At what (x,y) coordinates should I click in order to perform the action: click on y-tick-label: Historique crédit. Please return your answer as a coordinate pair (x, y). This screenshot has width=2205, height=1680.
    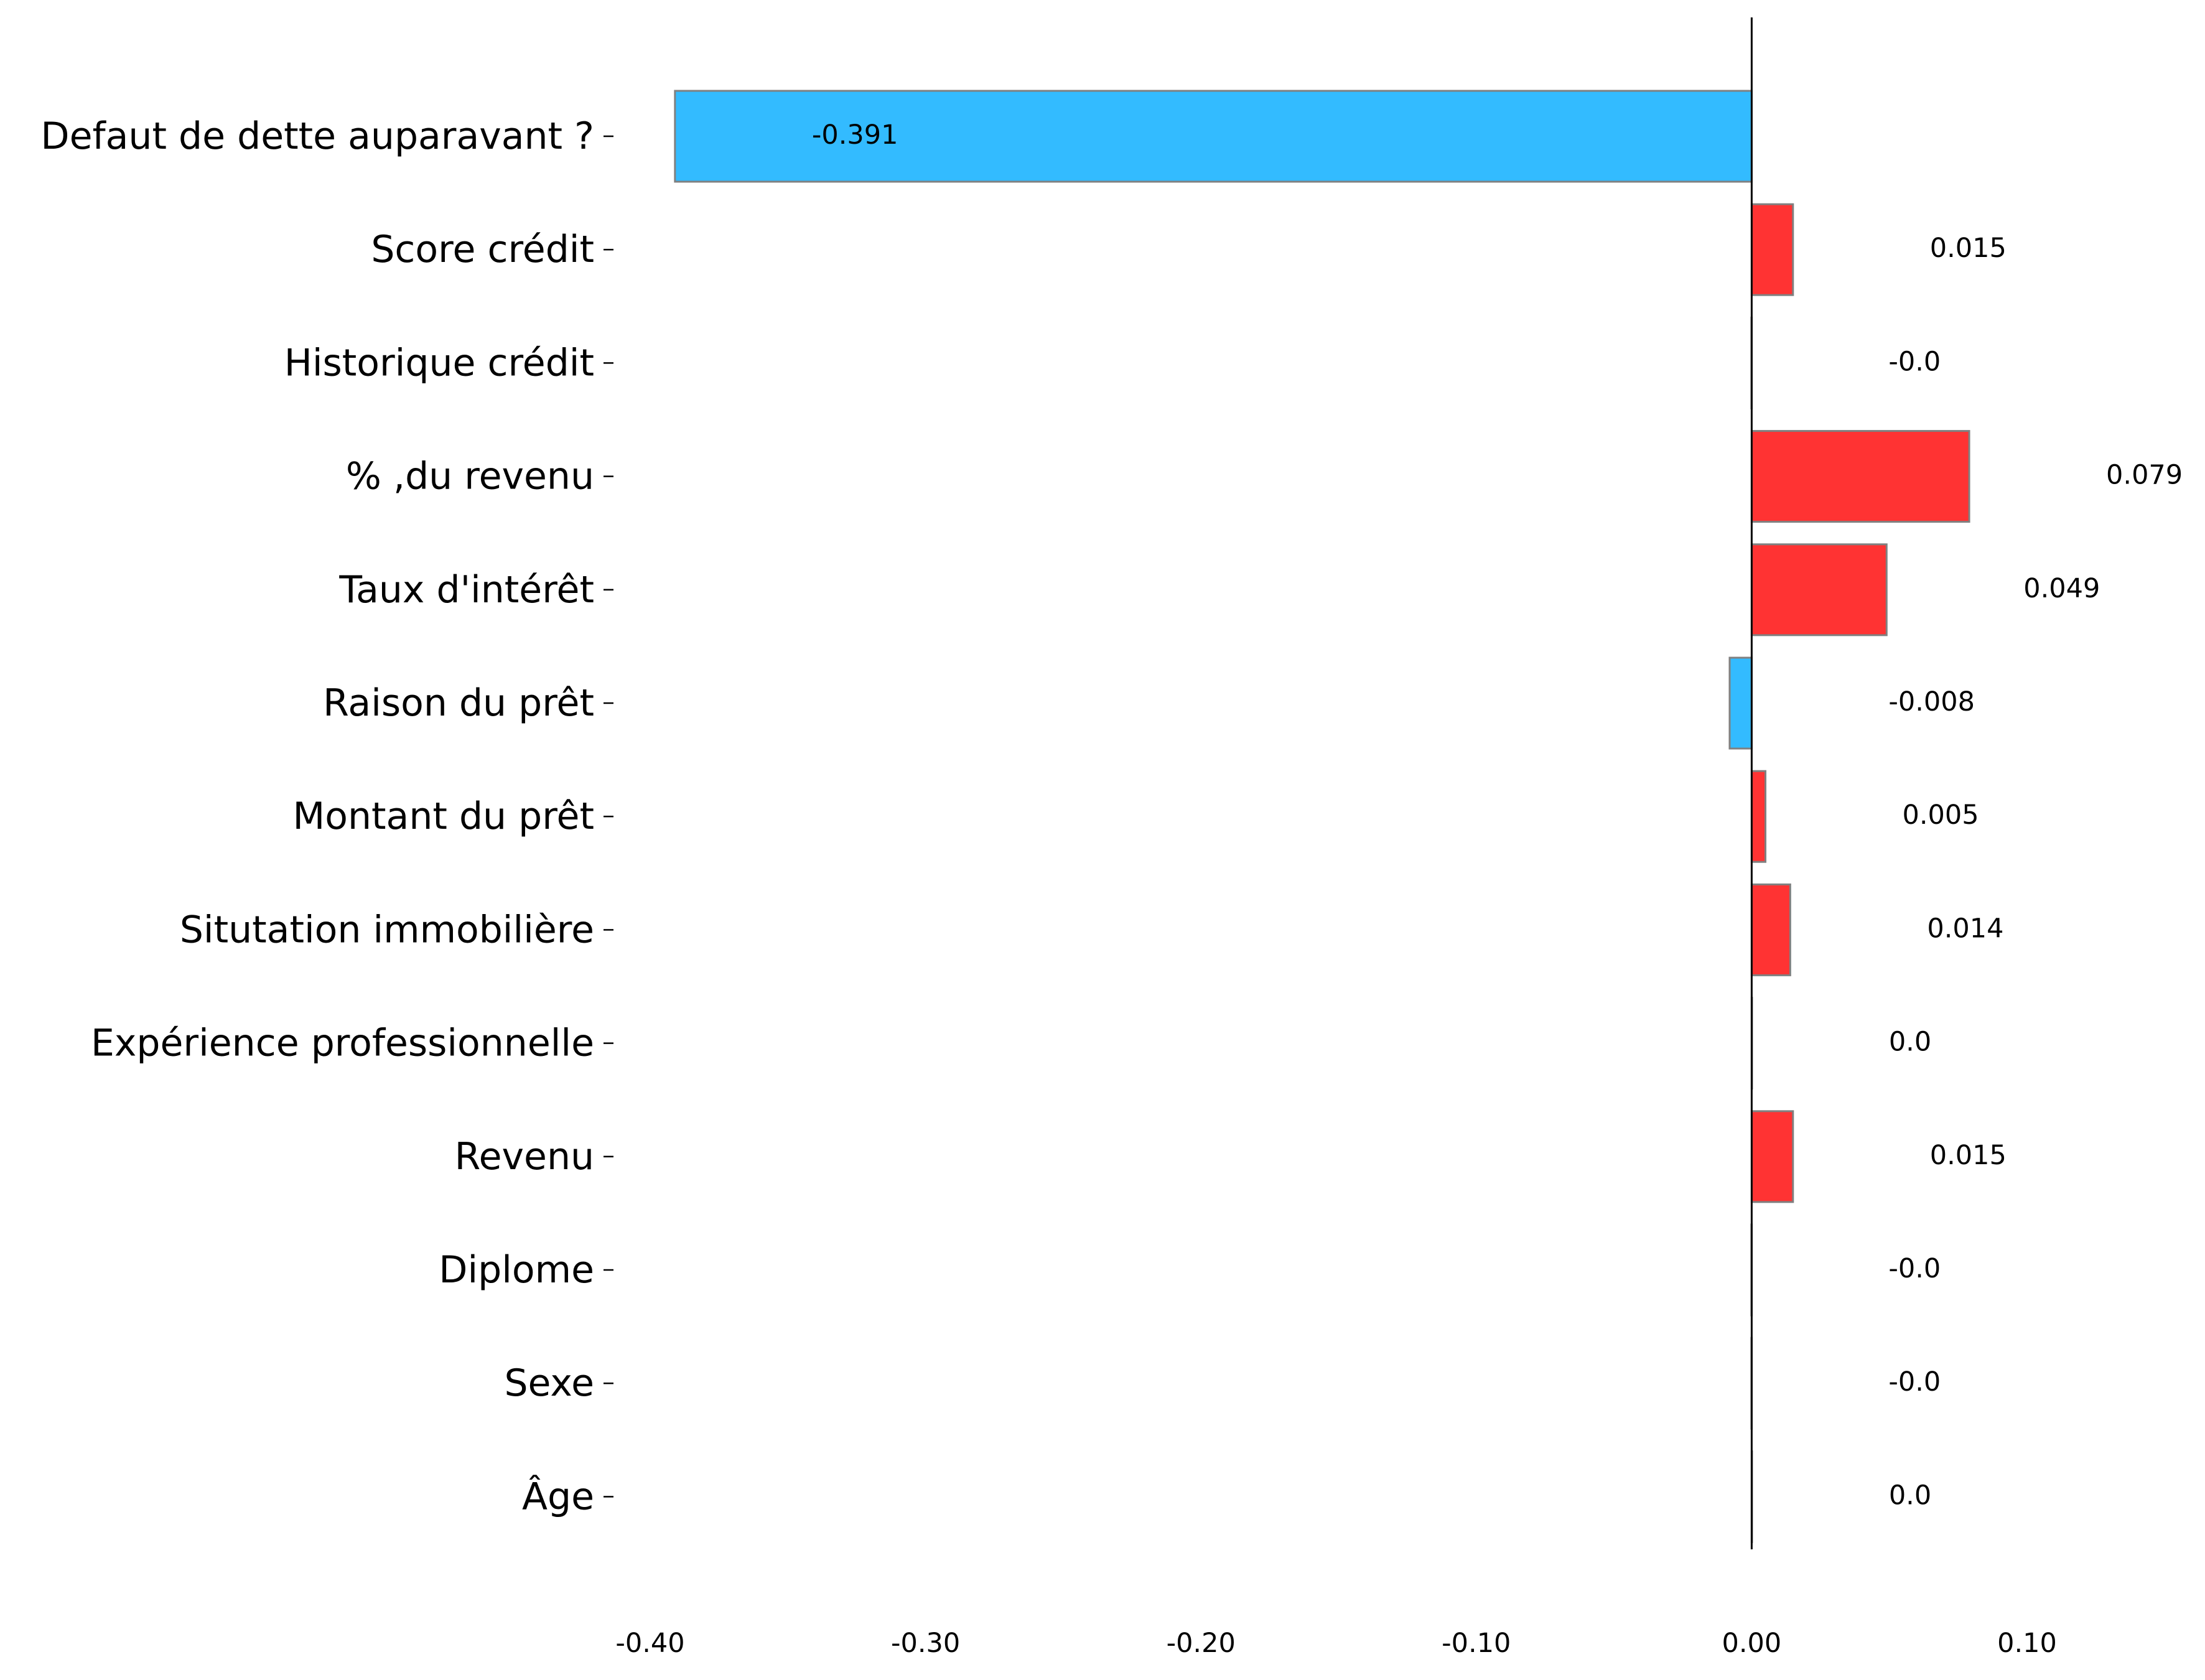
    Looking at the image, I should click on (439, 363).